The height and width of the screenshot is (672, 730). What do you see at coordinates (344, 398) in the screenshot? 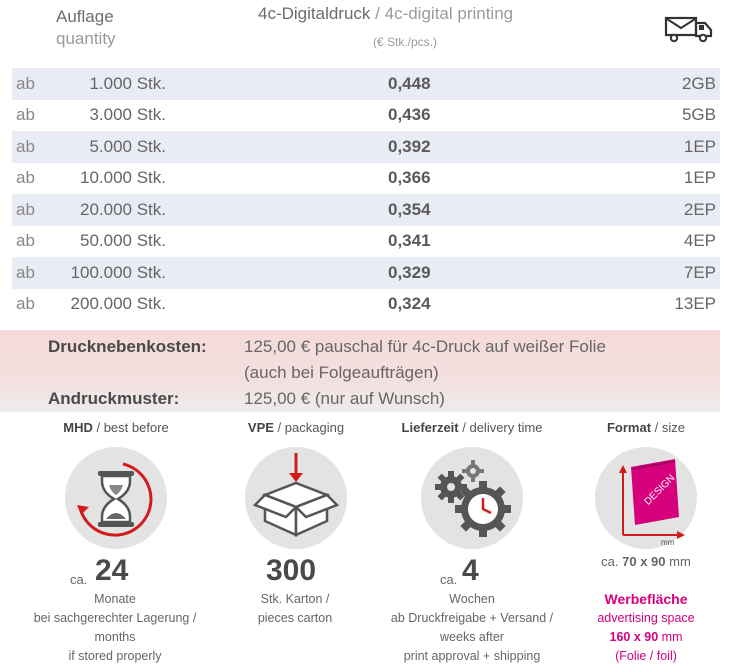
I see `proof-text: 125,00 € (nur auf Wunsch)` at bounding box center [344, 398].